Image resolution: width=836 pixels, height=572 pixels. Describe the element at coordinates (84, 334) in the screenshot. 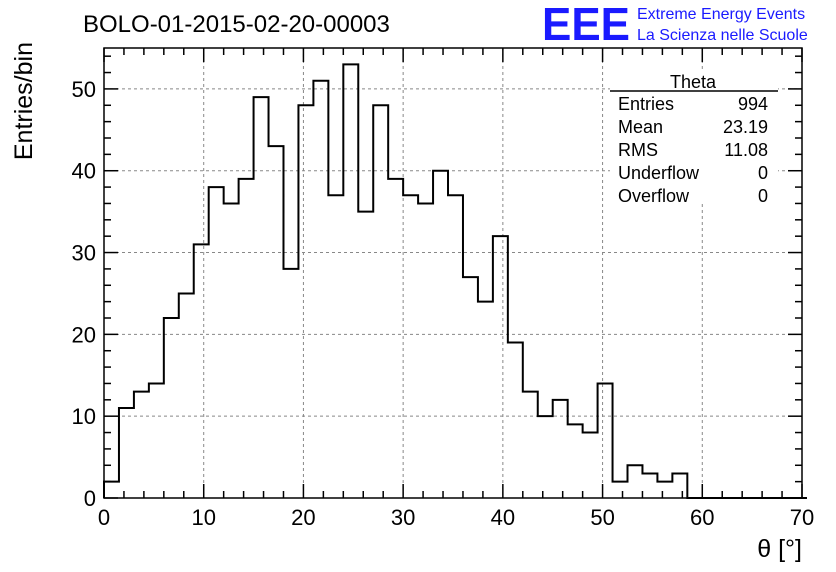

I see `y-tick-label: 20` at that location.